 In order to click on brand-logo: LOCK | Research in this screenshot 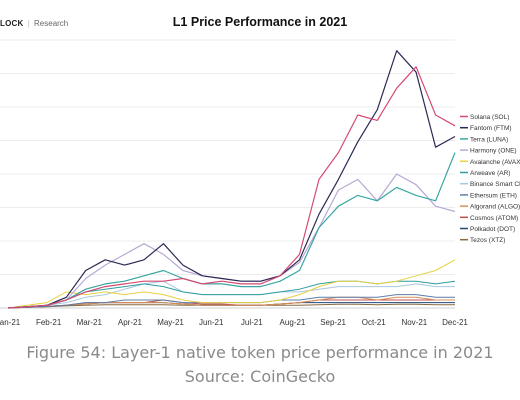, I will do `click(34, 23)`.